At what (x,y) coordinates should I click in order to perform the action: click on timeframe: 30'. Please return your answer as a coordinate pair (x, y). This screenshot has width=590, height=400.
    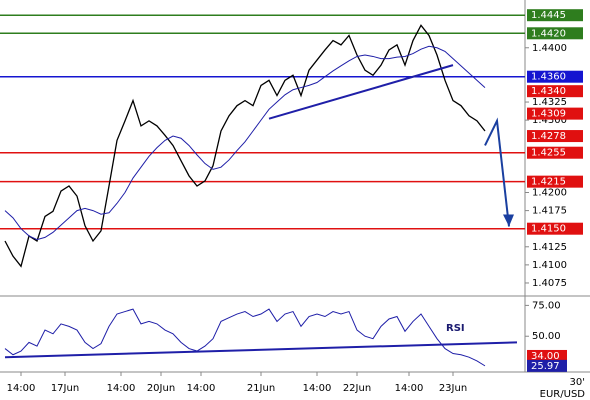
    Looking at the image, I should click on (577, 382).